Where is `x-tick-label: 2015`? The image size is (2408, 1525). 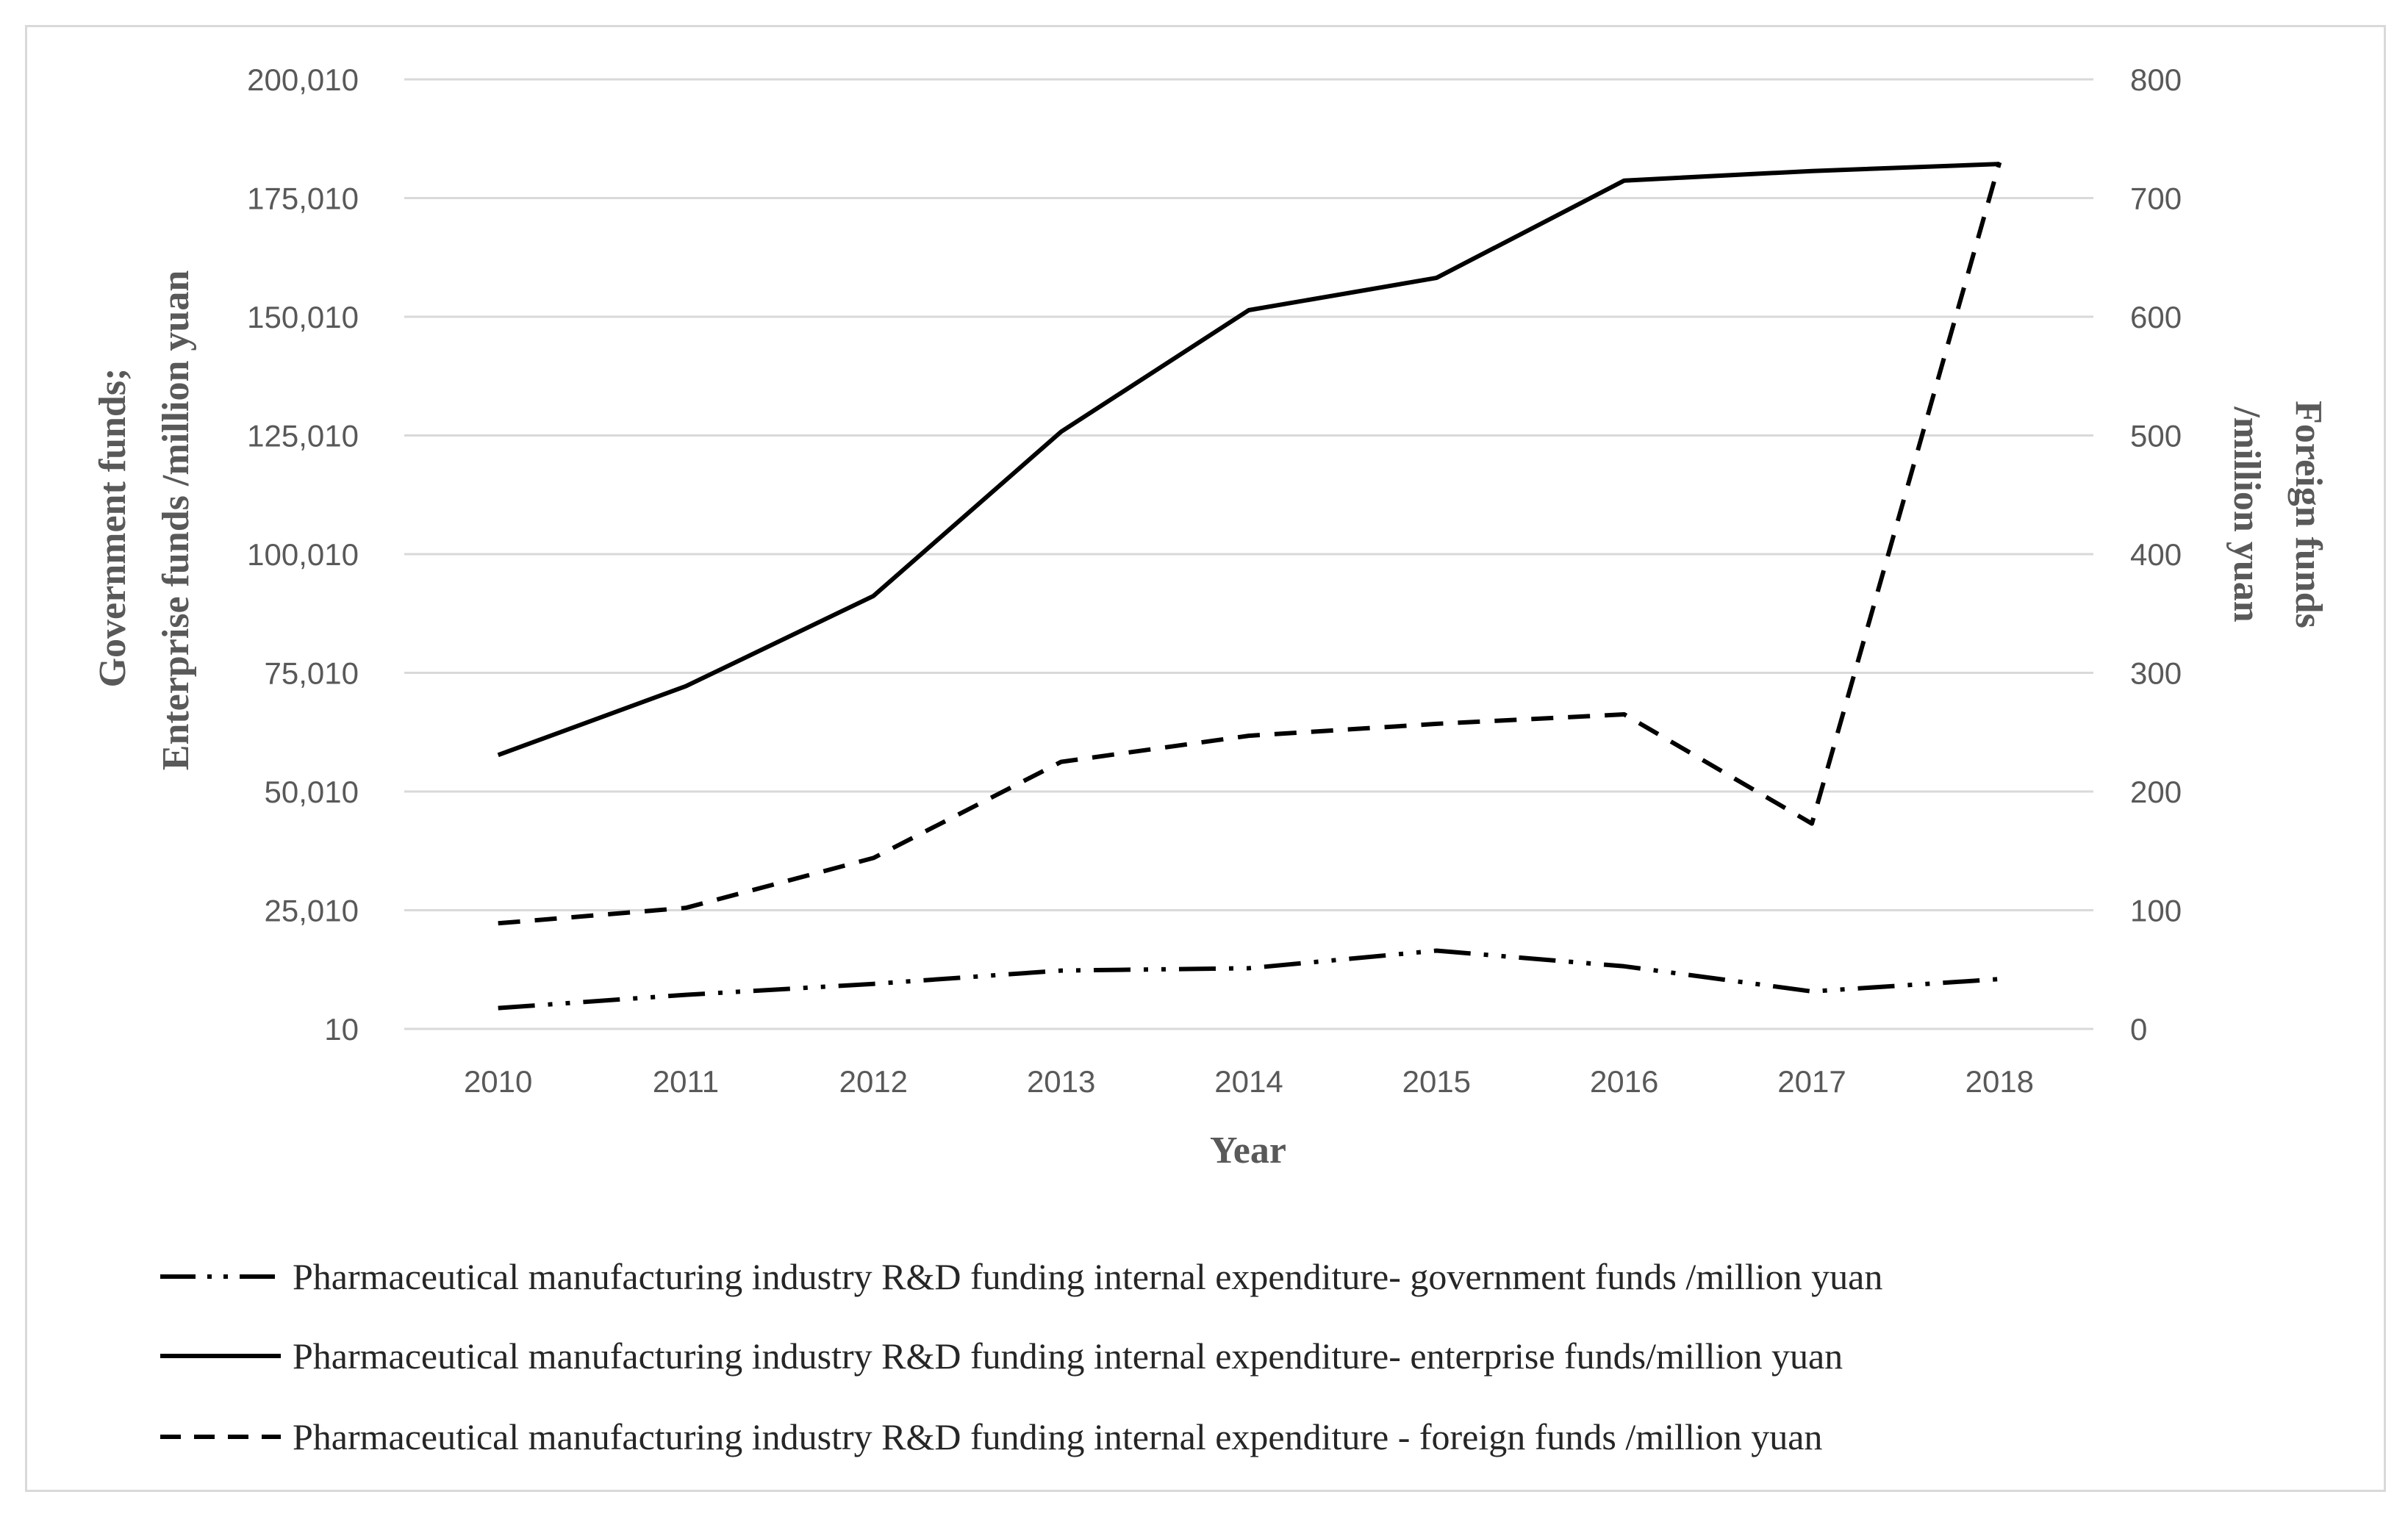 x-tick-label: 2015 is located at coordinates (1436, 1081).